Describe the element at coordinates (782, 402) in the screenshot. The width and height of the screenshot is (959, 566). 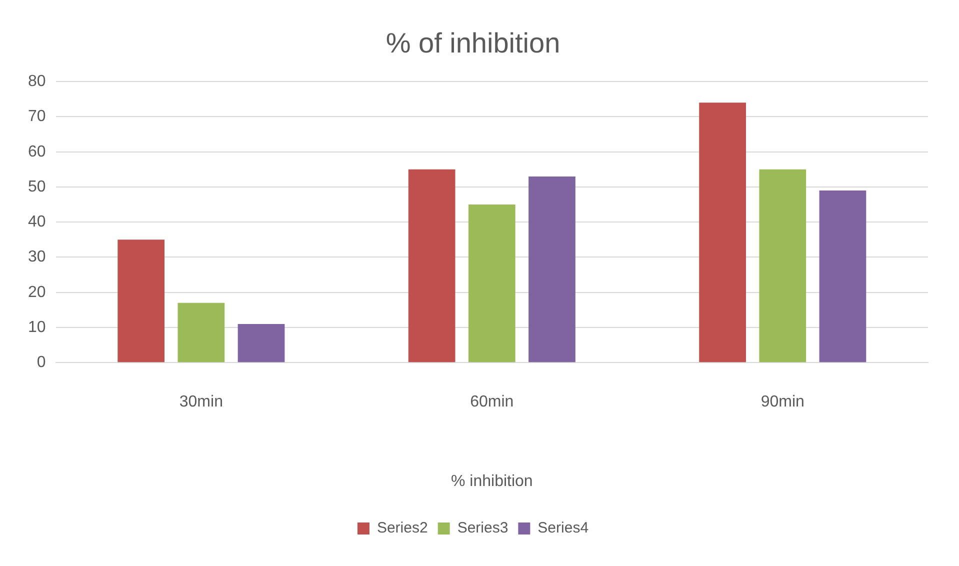
I see `x-tick-label: 90min` at that location.